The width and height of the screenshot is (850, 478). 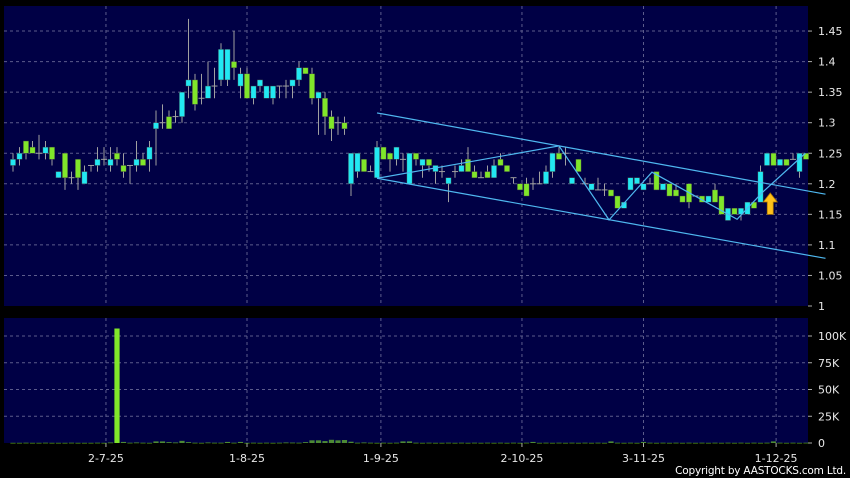 I want to click on price-tick-label: 1.2, so click(x=827, y=184).